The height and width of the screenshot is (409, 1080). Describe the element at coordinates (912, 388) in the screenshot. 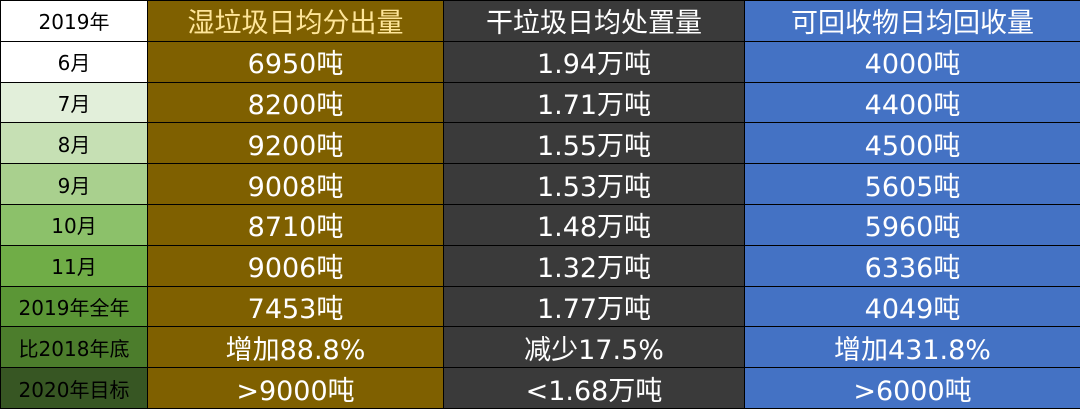

I see `table-cell: >6000吨` at that location.